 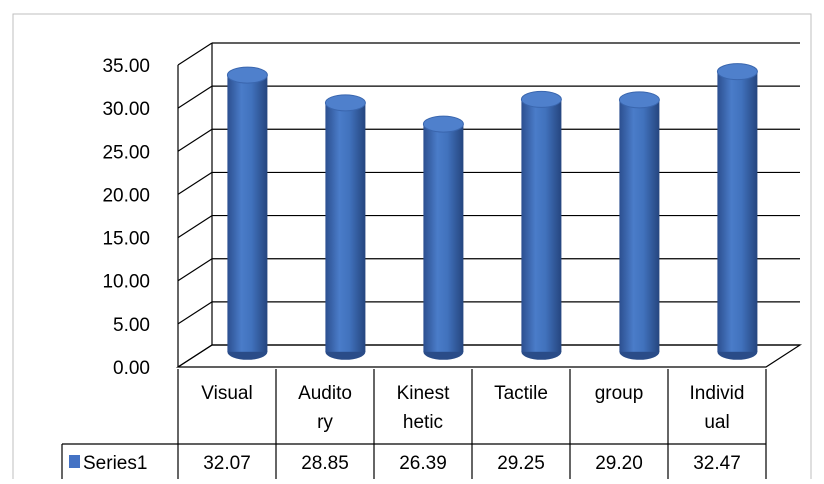 I want to click on data-label: 28.85, so click(x=325, y=463).